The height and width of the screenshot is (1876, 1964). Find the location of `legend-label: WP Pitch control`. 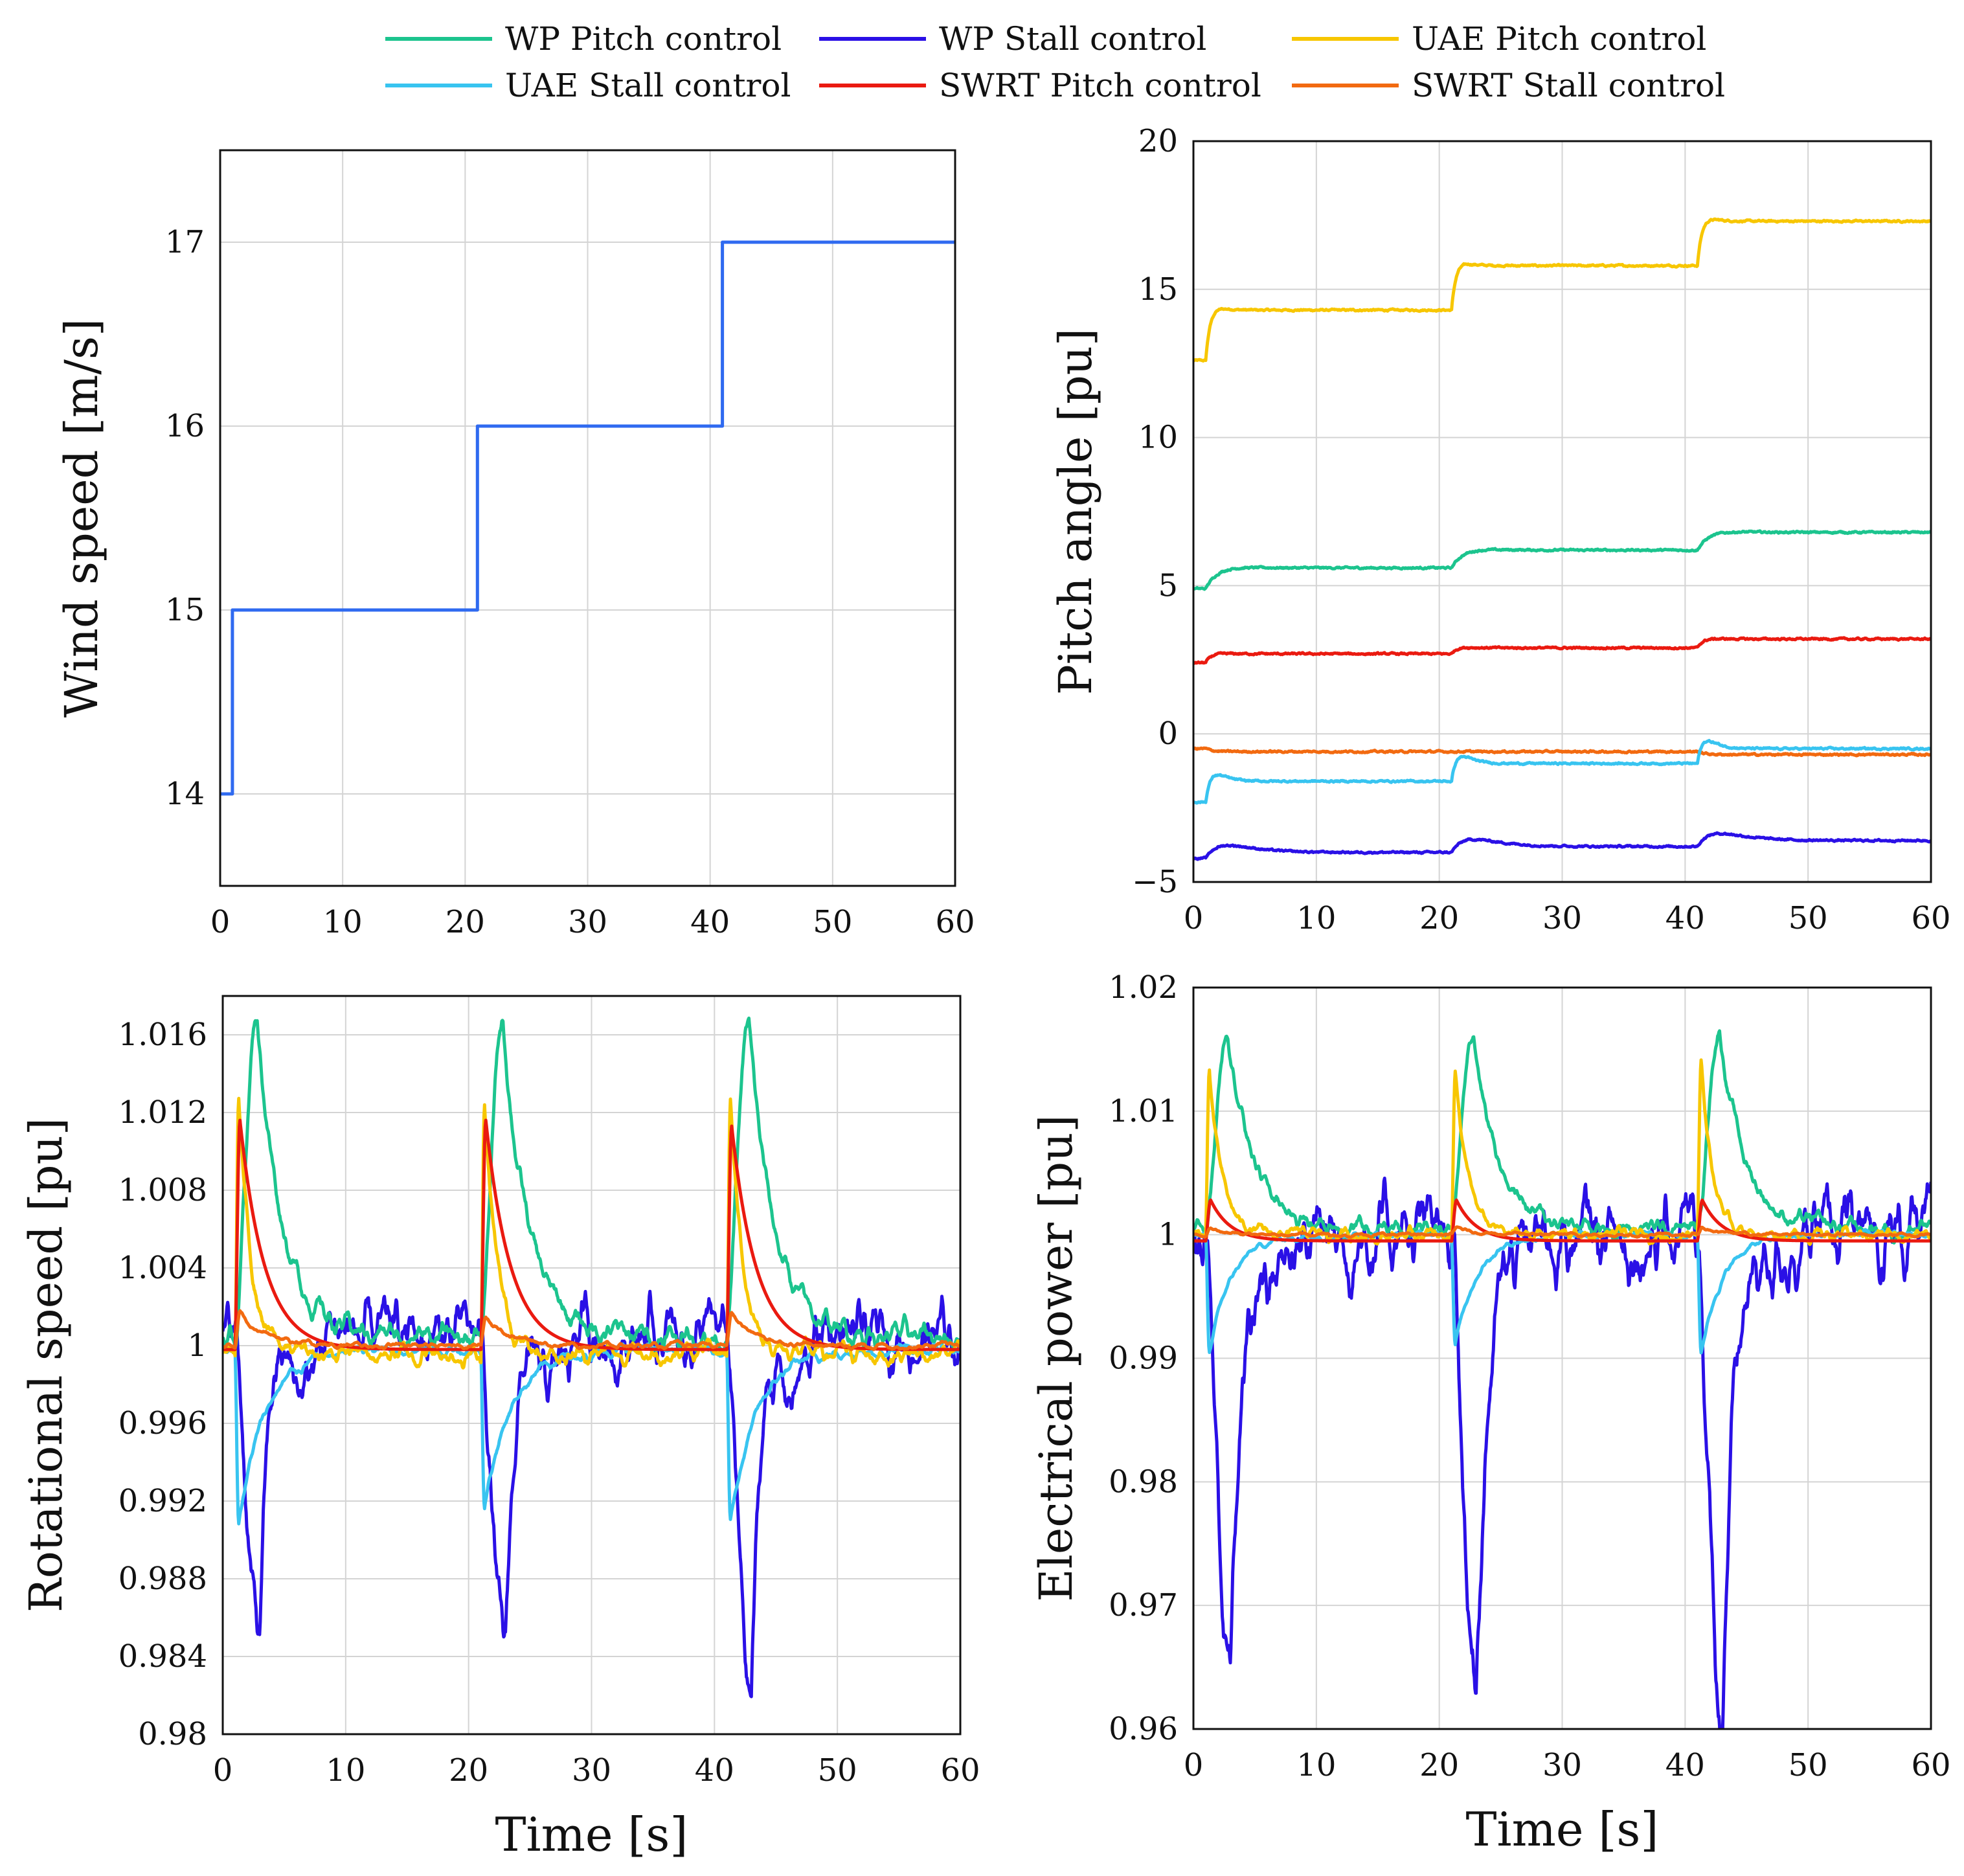

legend-label: WP Pitch control is located at coordinates (643, 39).